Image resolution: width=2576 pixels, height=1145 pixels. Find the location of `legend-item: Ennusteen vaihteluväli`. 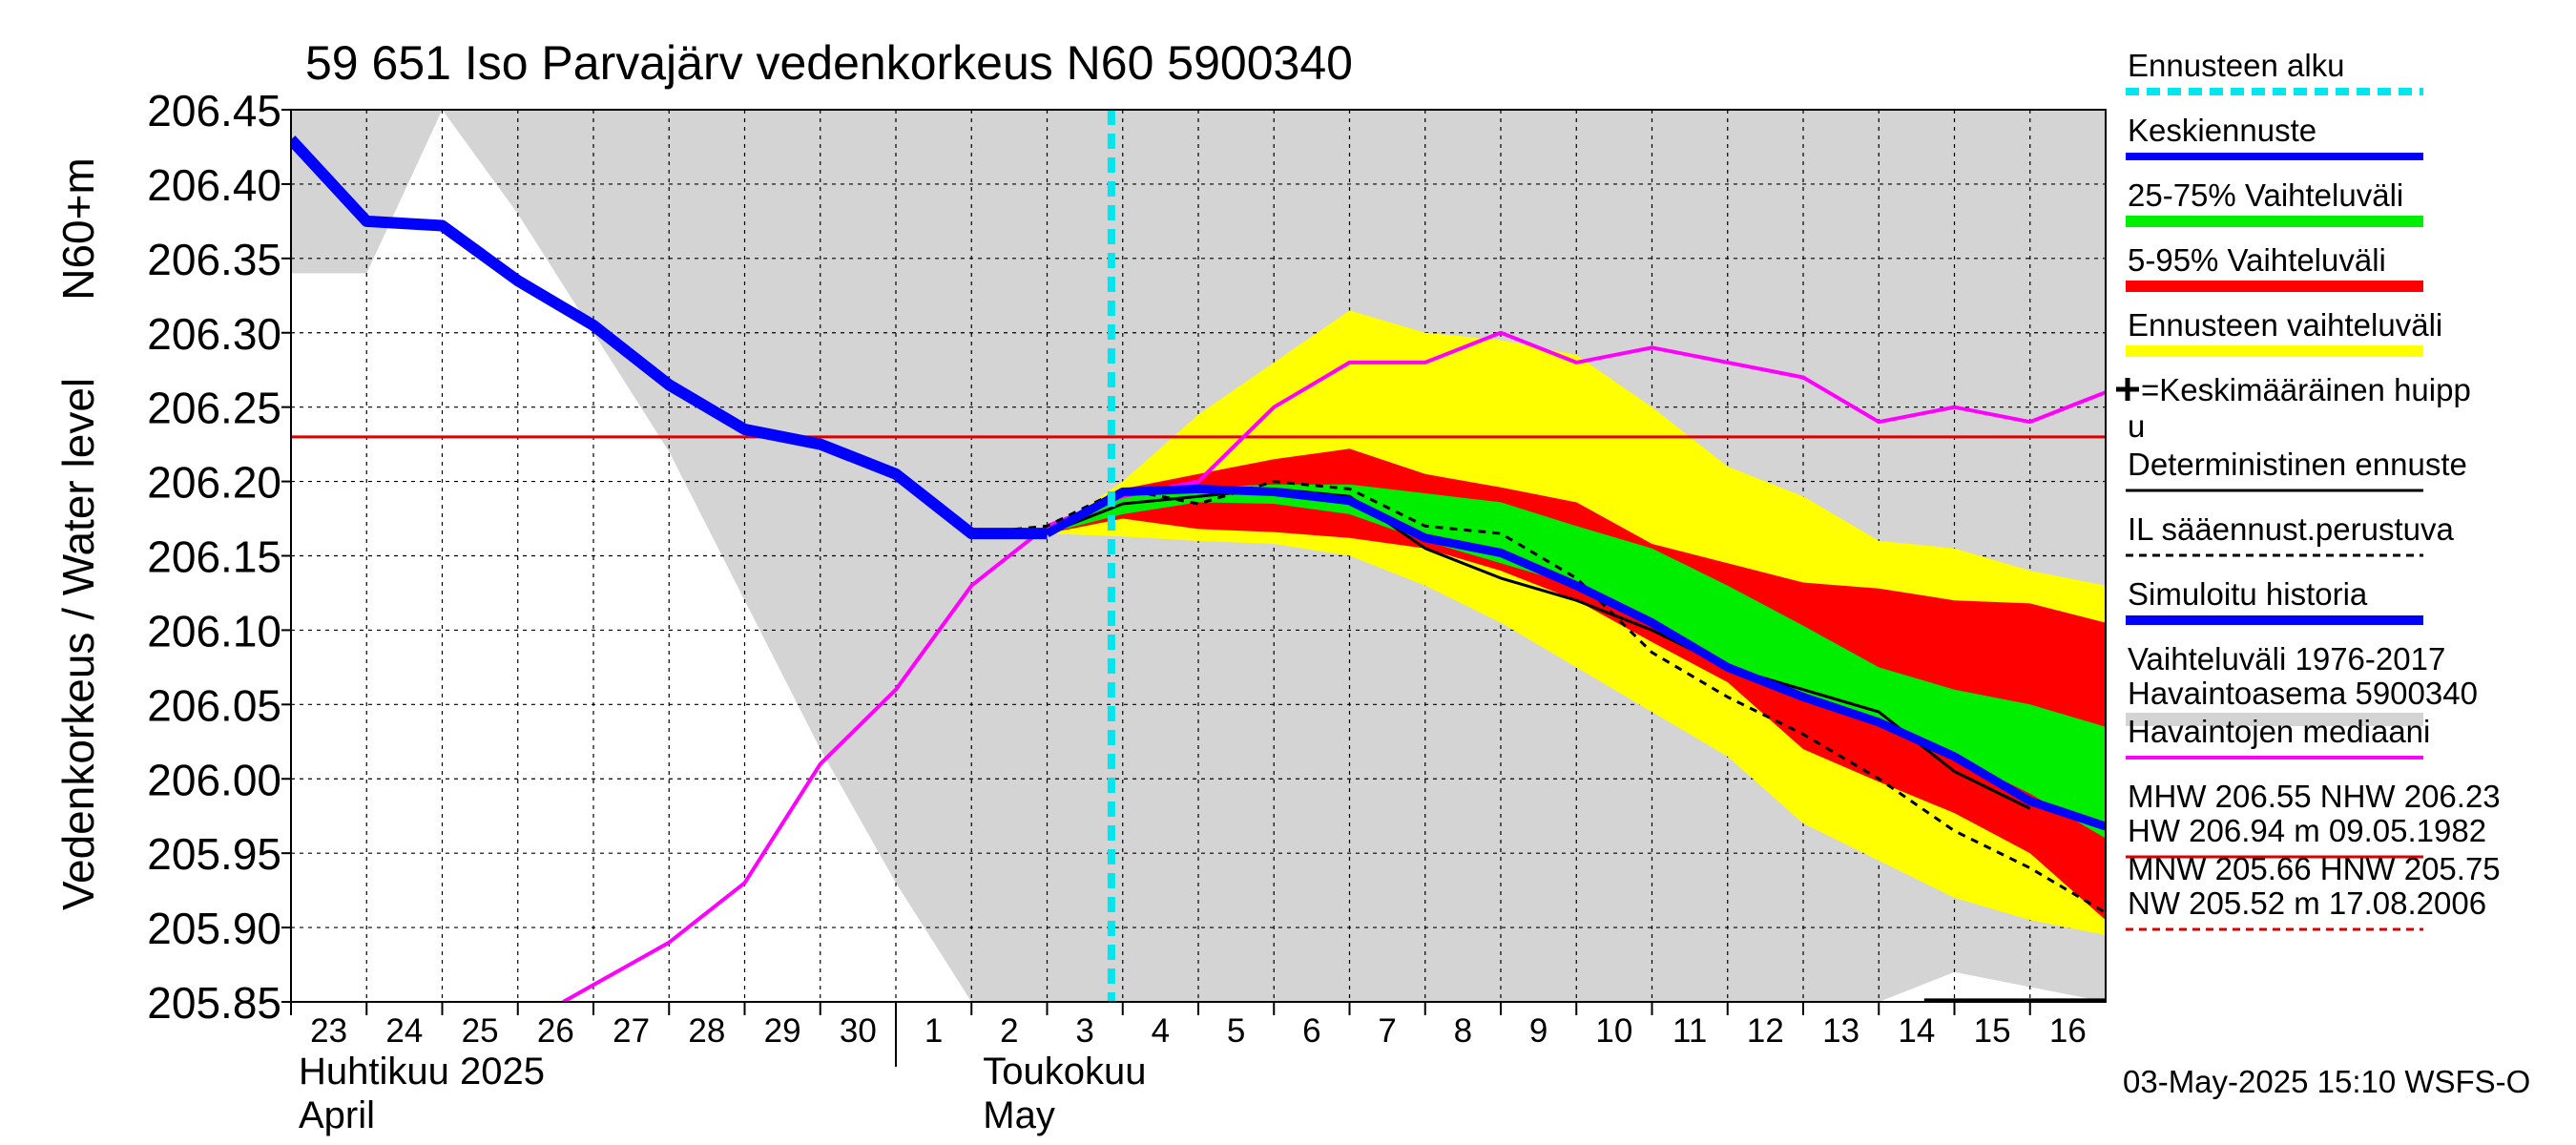

legend-item: Ennusteen vaihteluväli is located at coordinates (2284, 332).